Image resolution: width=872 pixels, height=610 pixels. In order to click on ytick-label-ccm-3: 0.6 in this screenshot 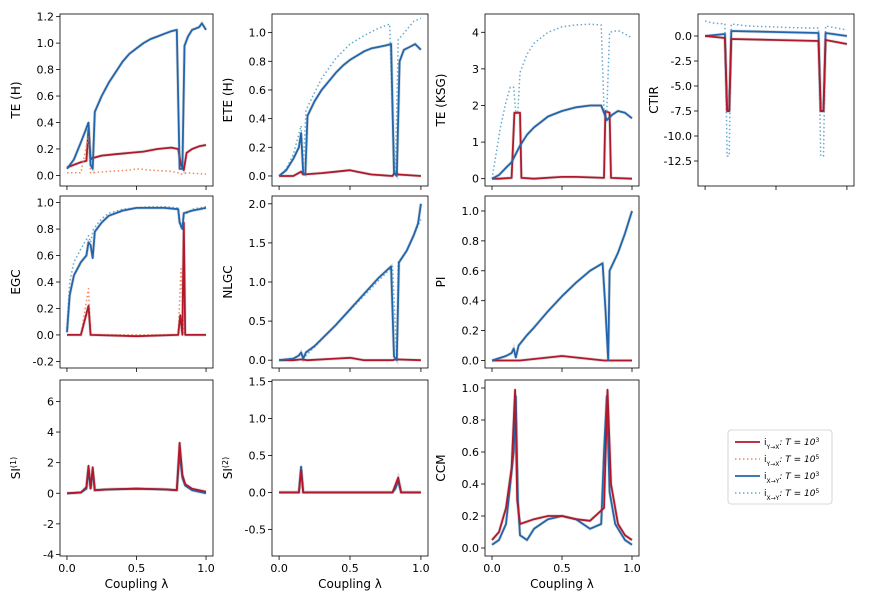, I will do `click(471, 452)`.